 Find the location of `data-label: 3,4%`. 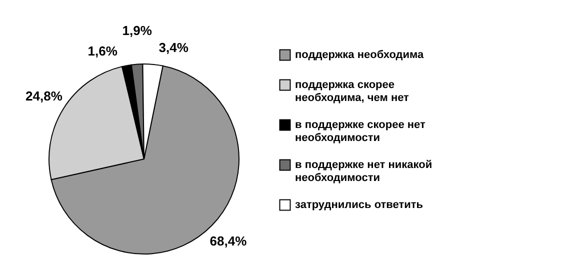

data-label: 3,4% is located at coordinates (173, 47).